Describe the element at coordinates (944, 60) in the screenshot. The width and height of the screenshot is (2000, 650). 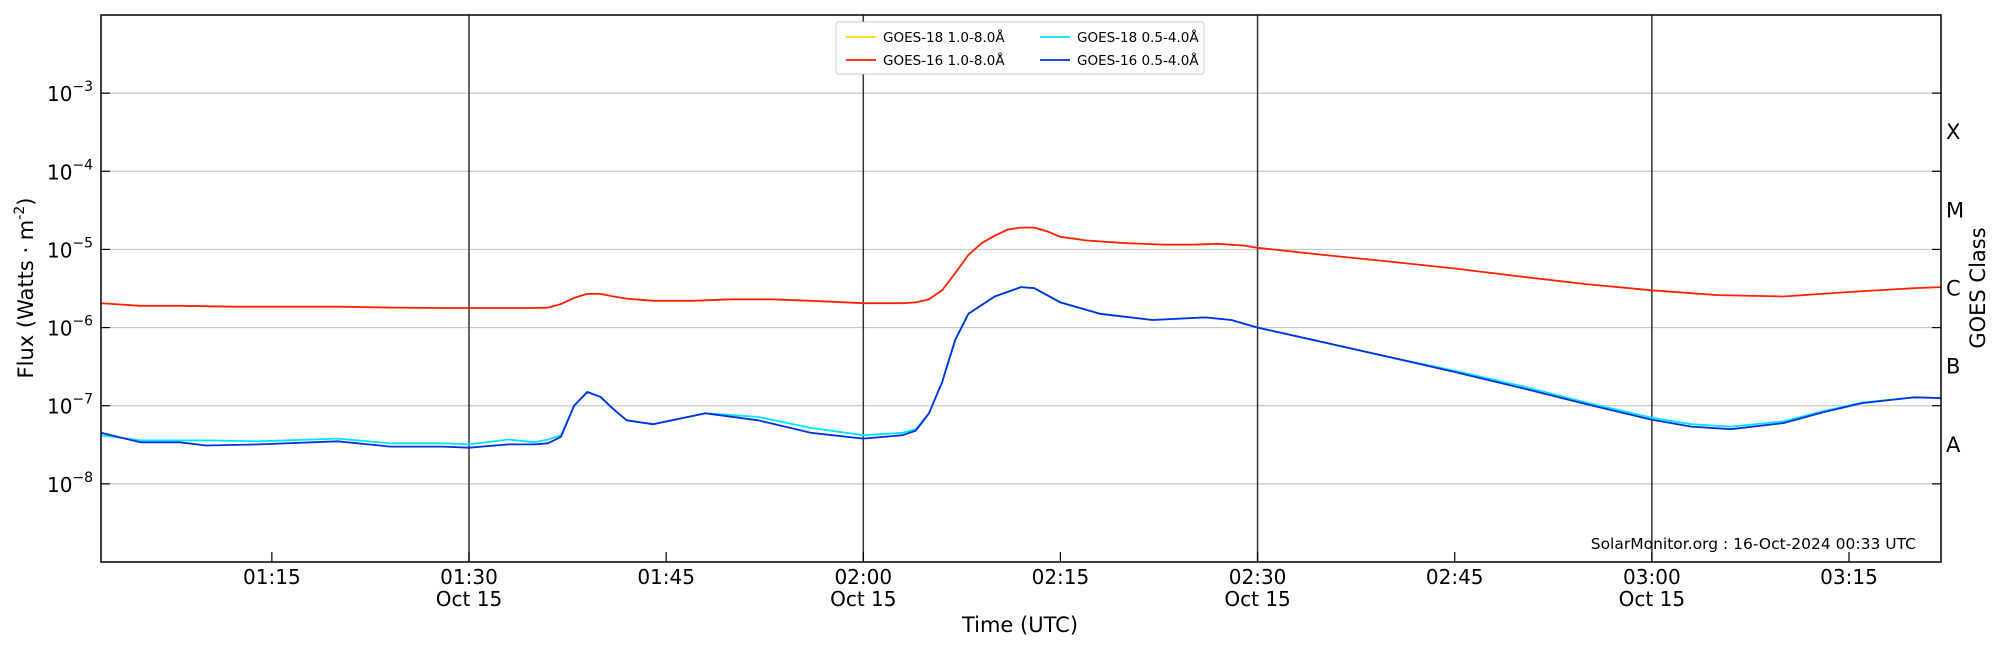
I see `legend-entry: GOES-16 1.0-8.0Å` at that location.